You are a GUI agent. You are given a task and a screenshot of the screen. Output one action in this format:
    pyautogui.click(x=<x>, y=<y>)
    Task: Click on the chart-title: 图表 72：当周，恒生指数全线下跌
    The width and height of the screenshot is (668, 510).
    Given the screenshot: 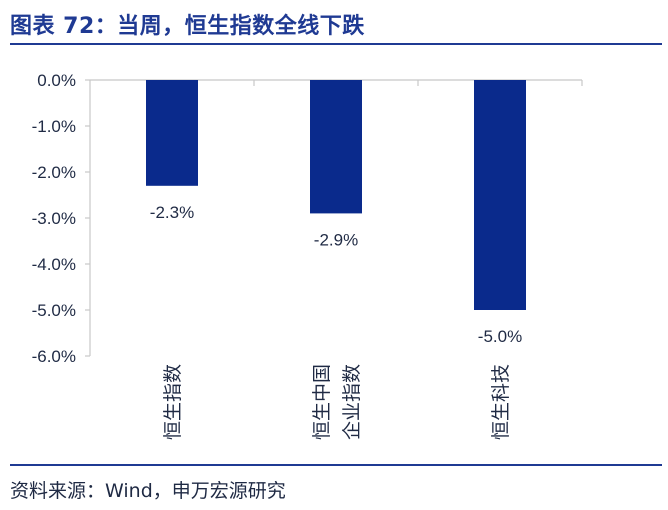 What is the action you would take?
    pyautogui.click(x=187, y=26)
    